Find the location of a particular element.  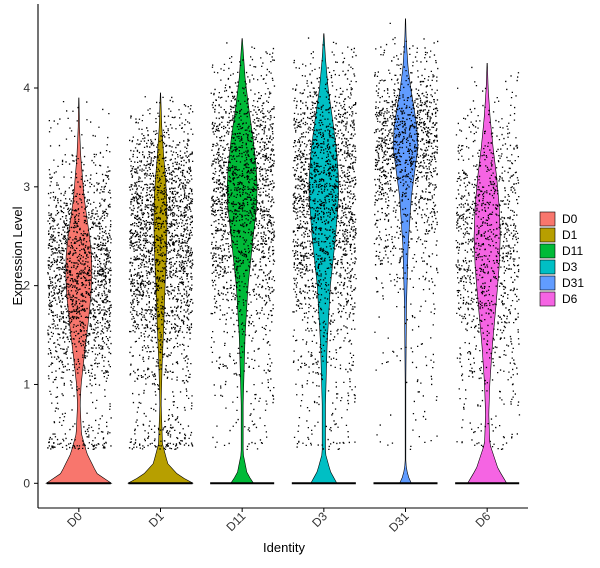

y-tick-label: 3 is located at coordinates (26, 187).